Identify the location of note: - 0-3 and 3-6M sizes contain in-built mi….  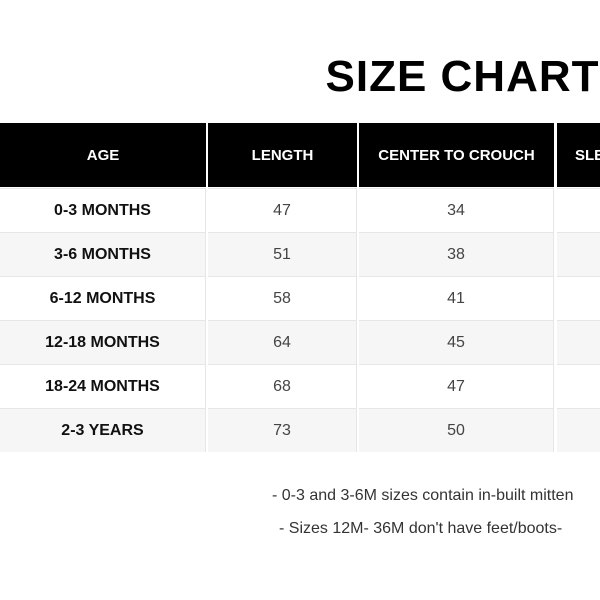
(423, 495).